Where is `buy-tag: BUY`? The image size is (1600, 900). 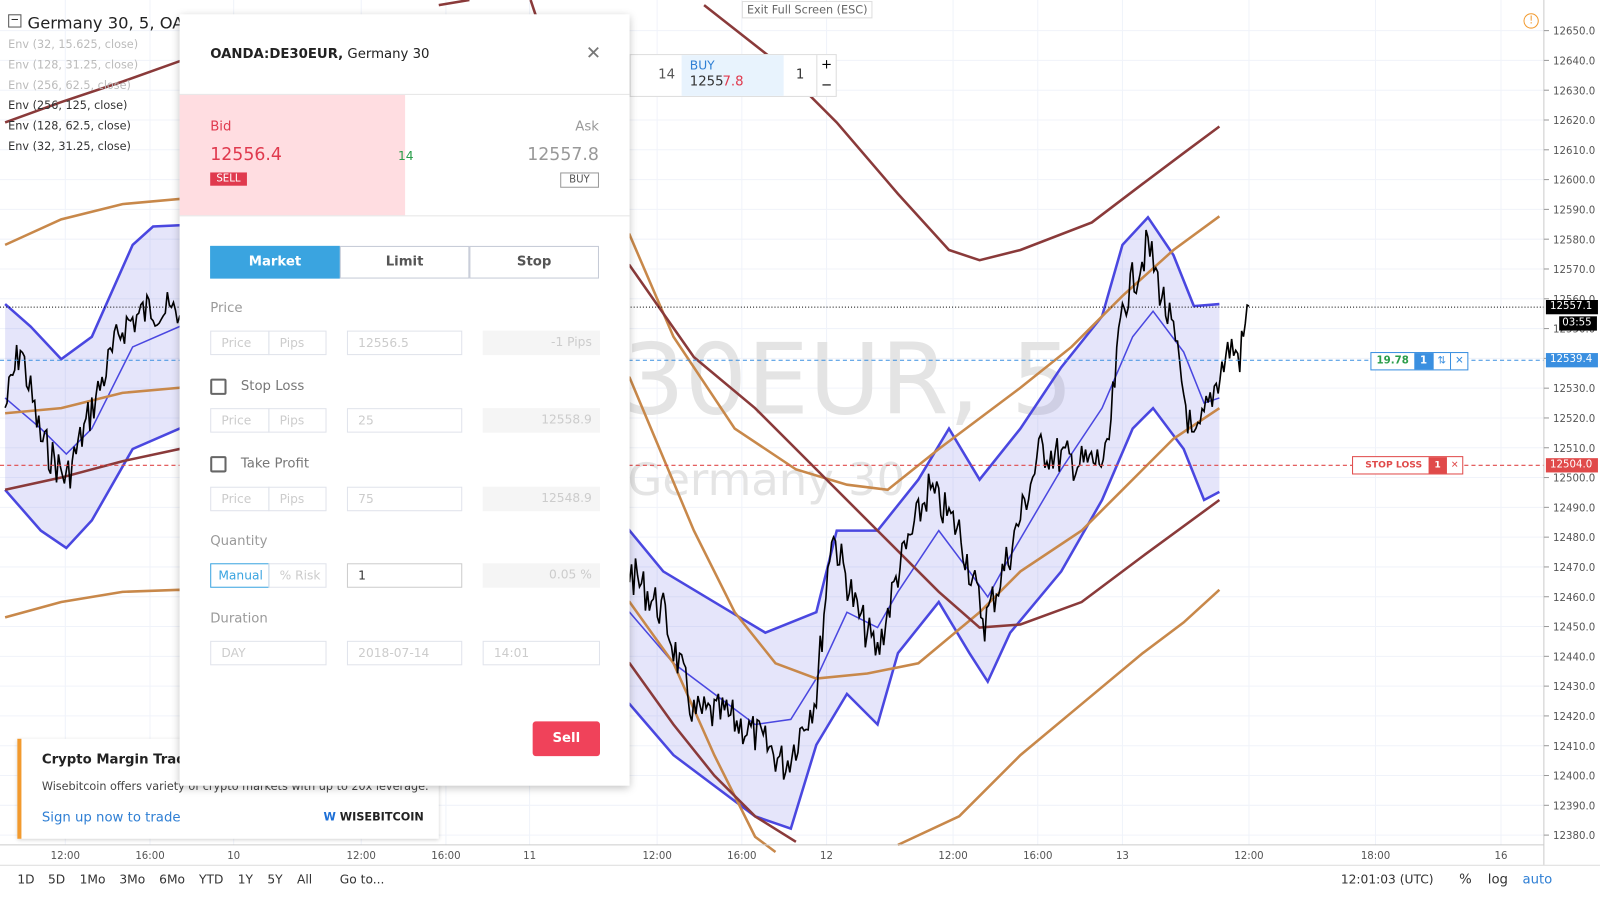 buy-tag: BUY is located at coordinates (579, 180).